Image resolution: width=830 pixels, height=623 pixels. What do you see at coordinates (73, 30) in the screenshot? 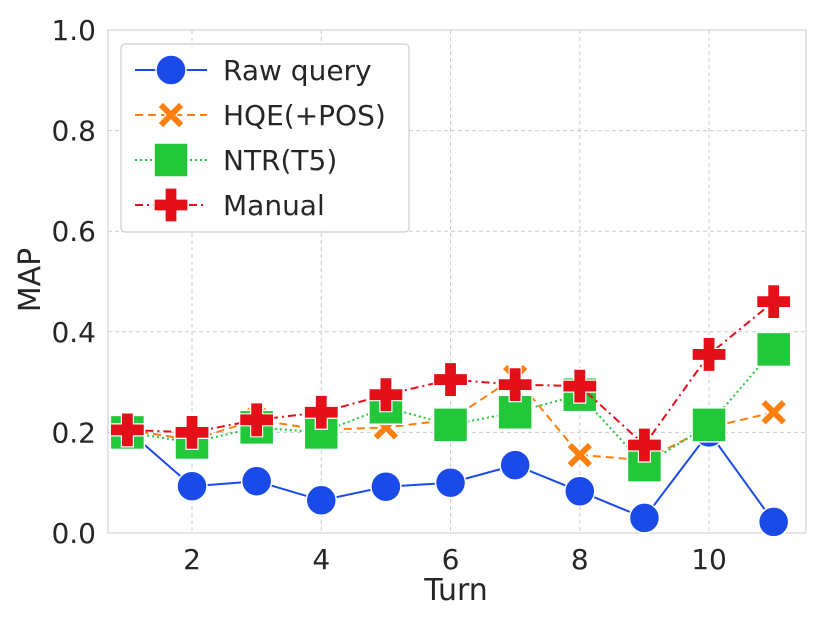
I see `y-tick-label: 1.0` at bounding box center [73, 30].